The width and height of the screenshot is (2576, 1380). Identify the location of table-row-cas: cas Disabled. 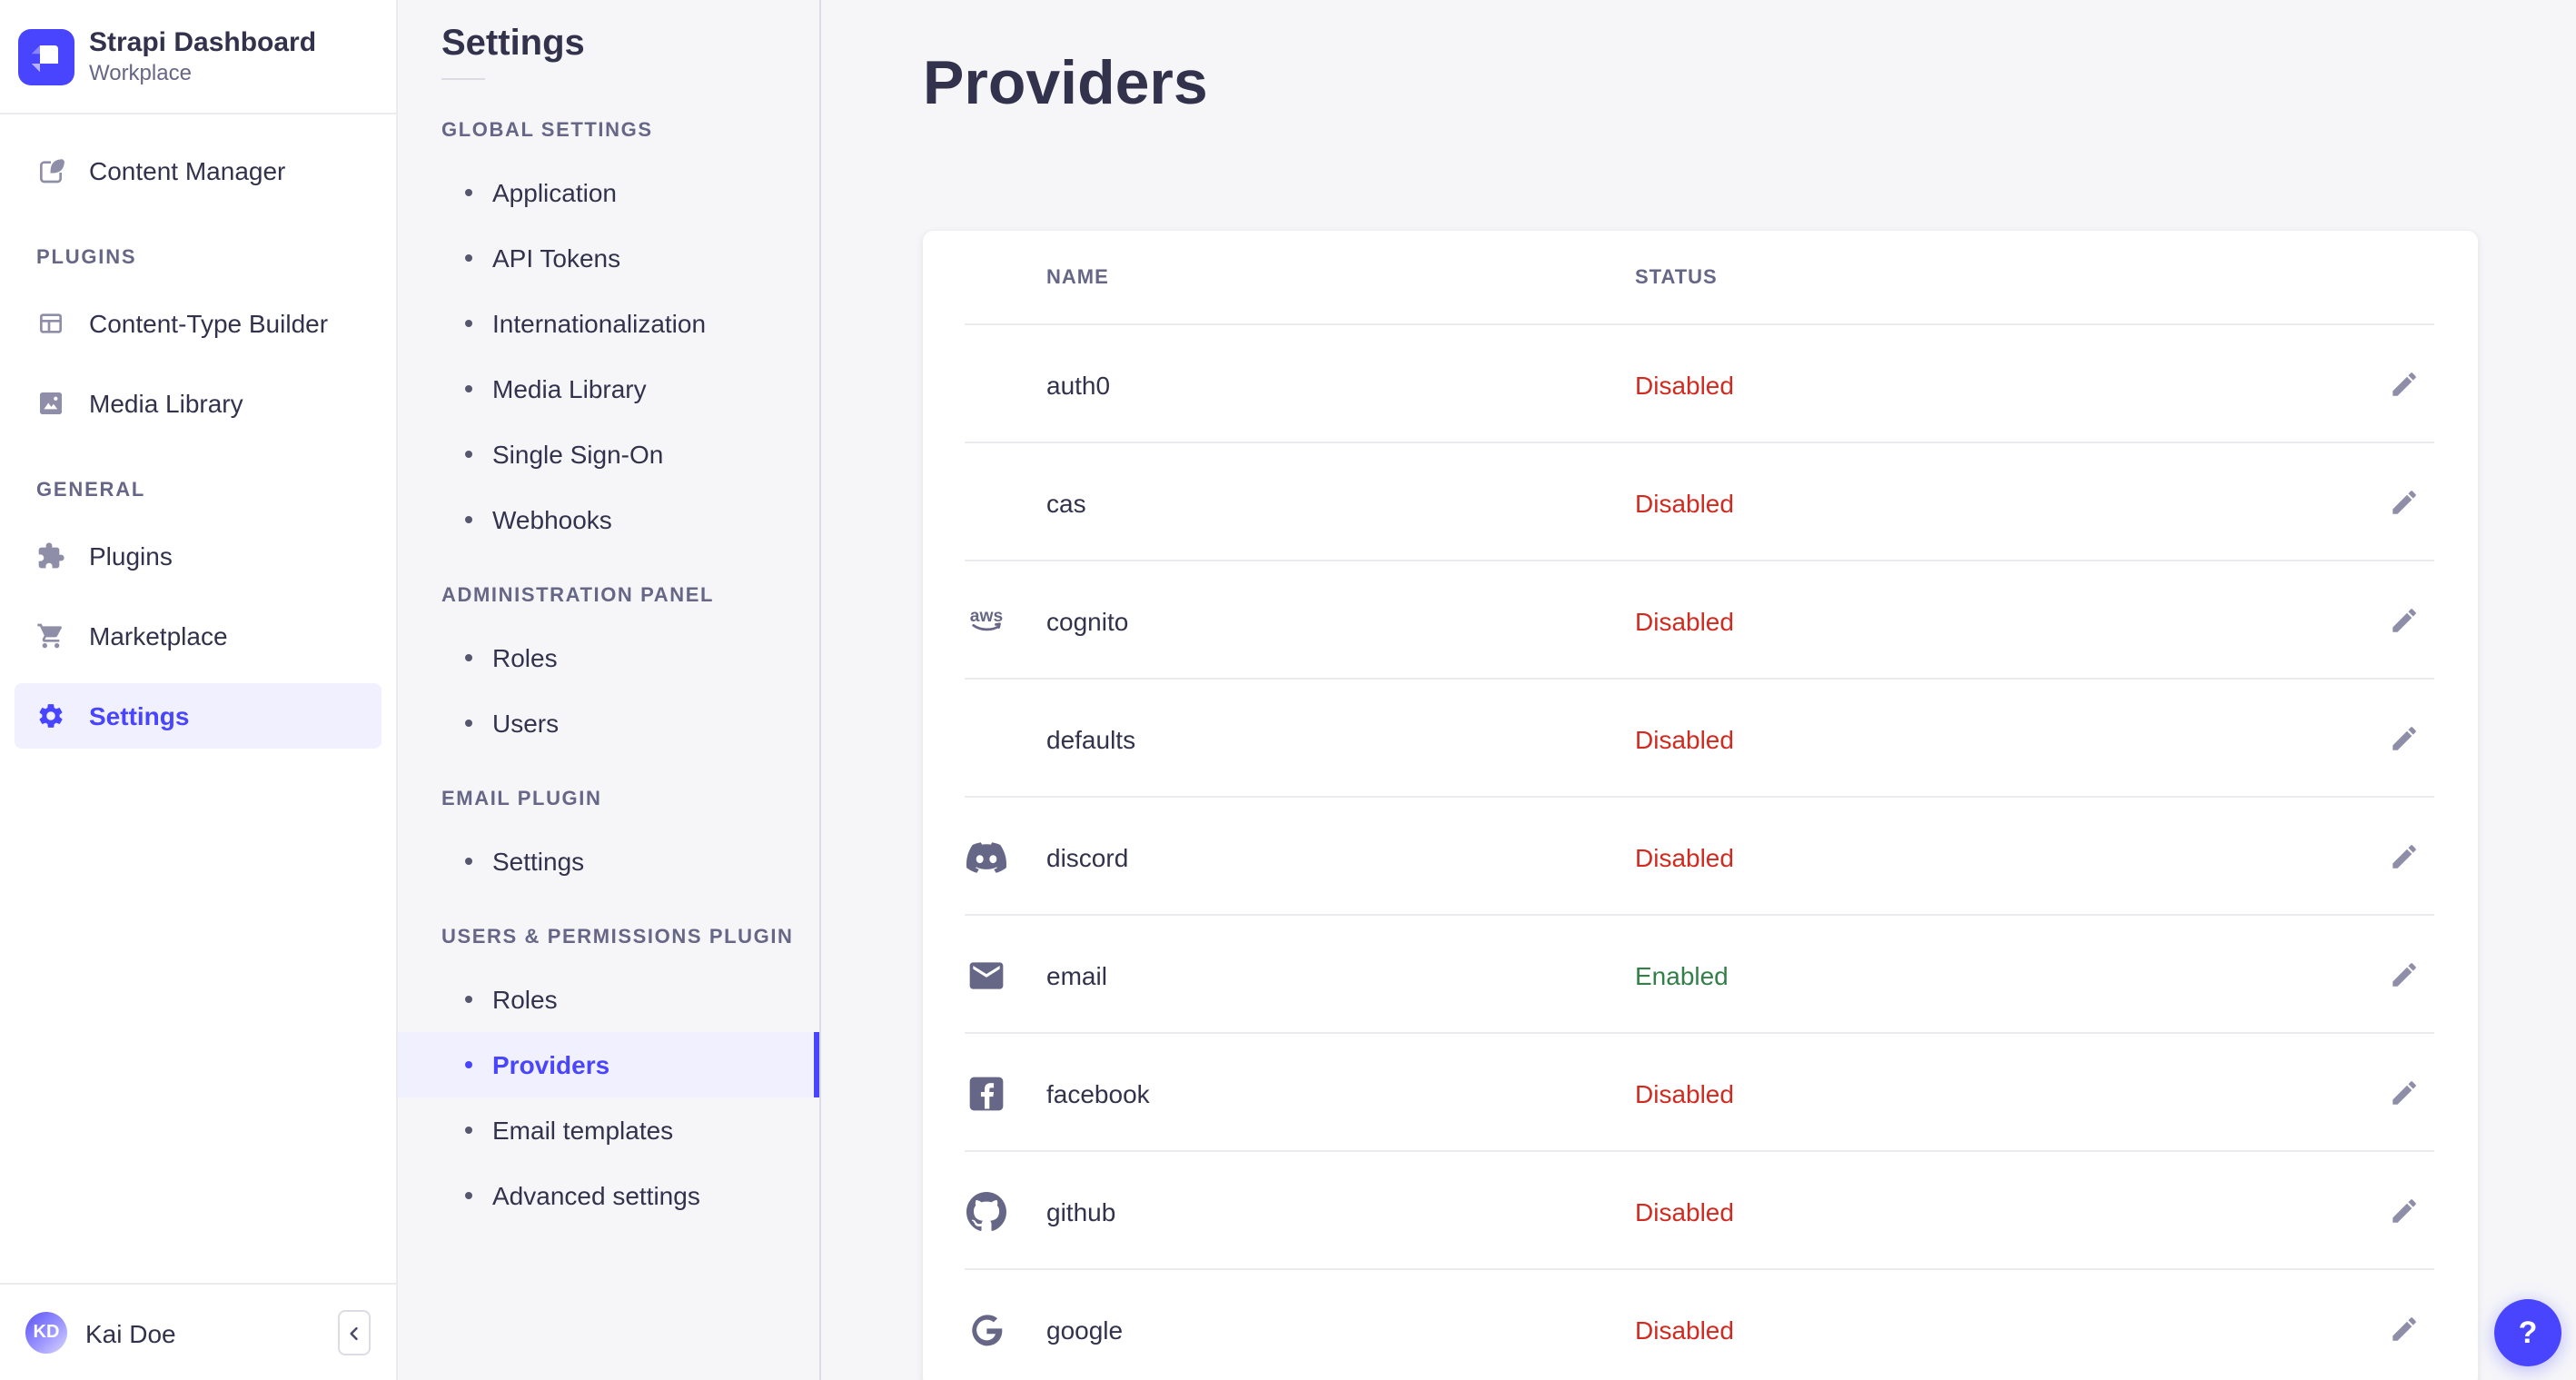
(1700, 502).